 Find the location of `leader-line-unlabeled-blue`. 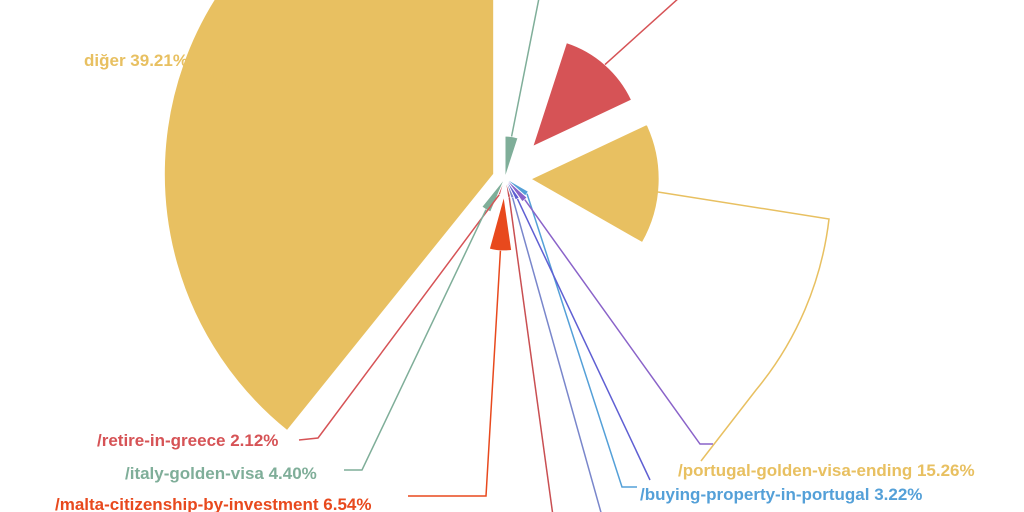

leader-line-unlabeled-blue is located at coordinates (556, 354).